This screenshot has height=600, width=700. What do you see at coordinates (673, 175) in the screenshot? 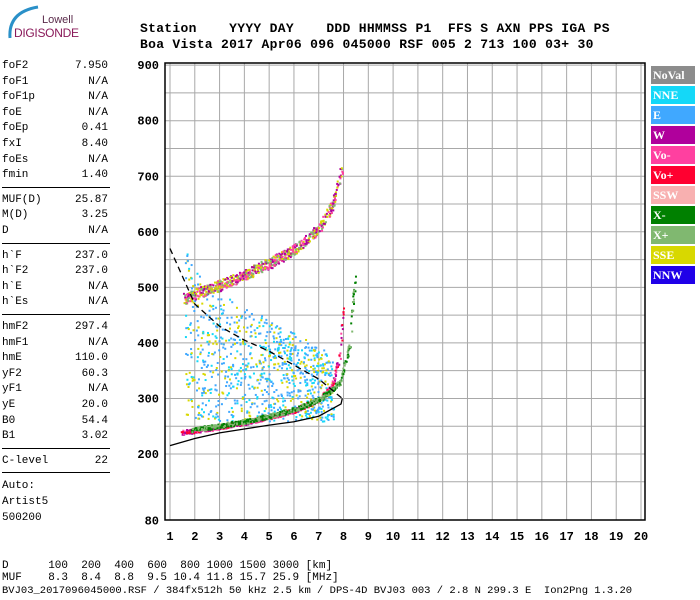
I see `legend-item-vo-: Vo+` at bounding box center [673, 175].